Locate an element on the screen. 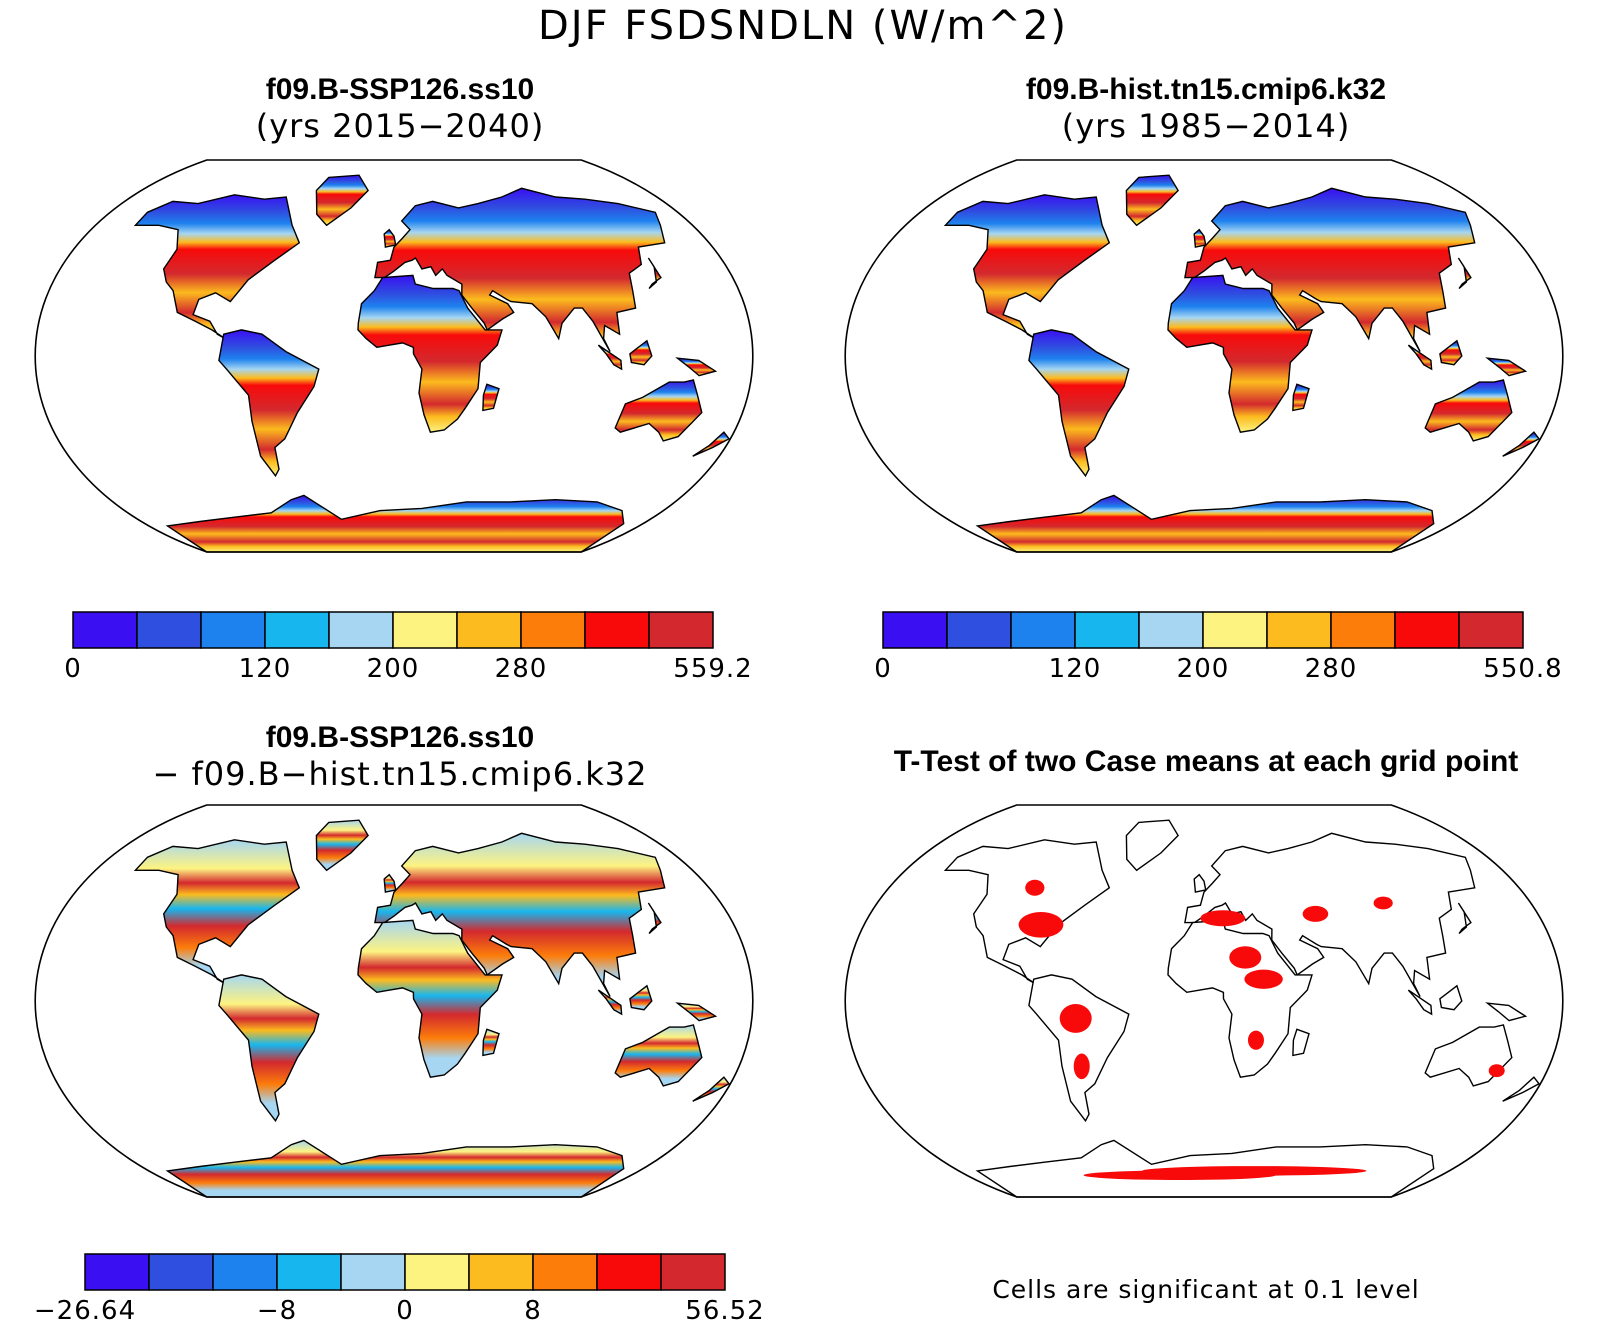 This screenshot has width=1606, height=1326. panel-3-title: f09.B-SSP126.ss10 is located at coordinates (400, 737).